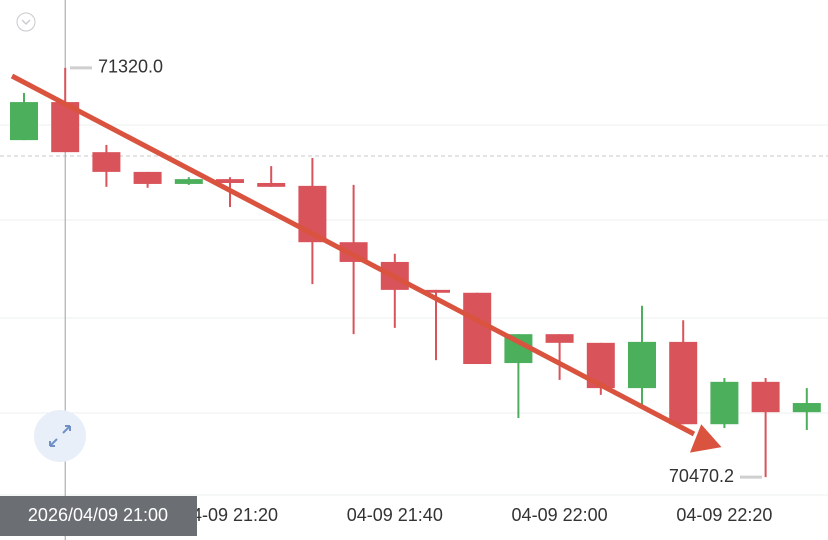 The width and height of the screenshot is (828, 540). What do you see at coordinates (130, 67) in the screenshot?
I see `max-marker-label: 71320.0` at bounding box center [130, 67].